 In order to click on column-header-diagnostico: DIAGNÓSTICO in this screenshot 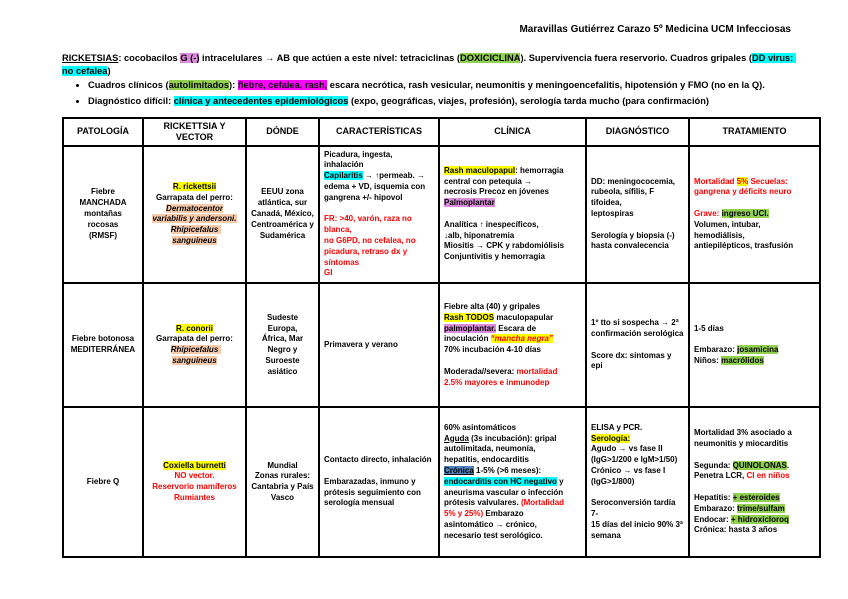, I will do `click(637, 132)`.